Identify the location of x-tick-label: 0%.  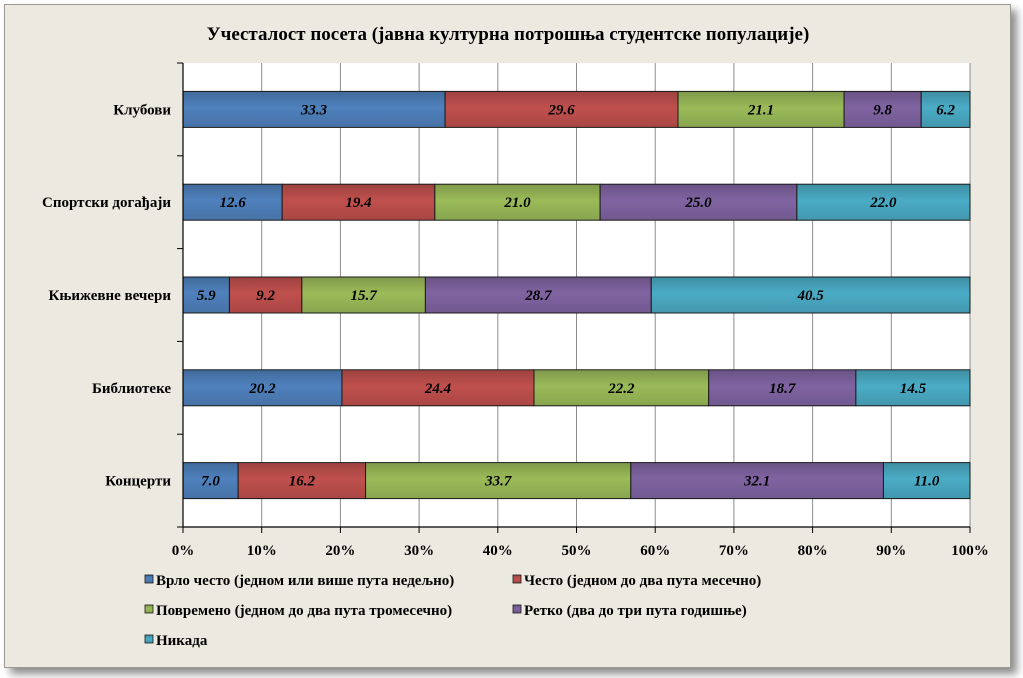
(183, 551).